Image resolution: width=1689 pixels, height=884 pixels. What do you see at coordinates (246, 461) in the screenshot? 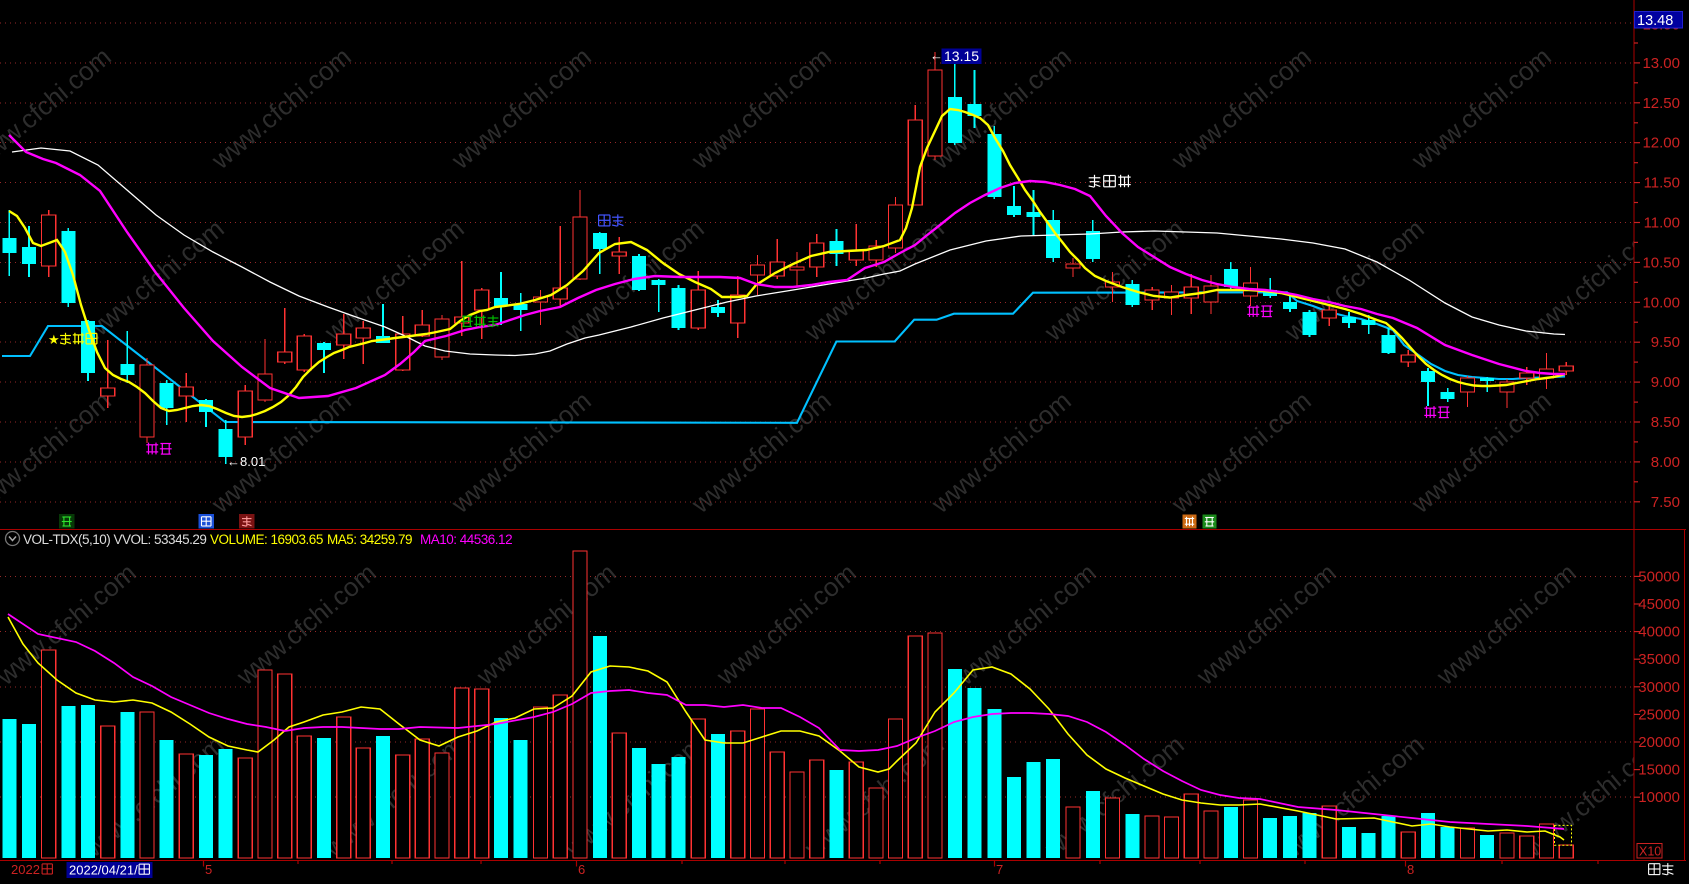
I see `svg-text: ←8.01` at bounding box center [246, 461].